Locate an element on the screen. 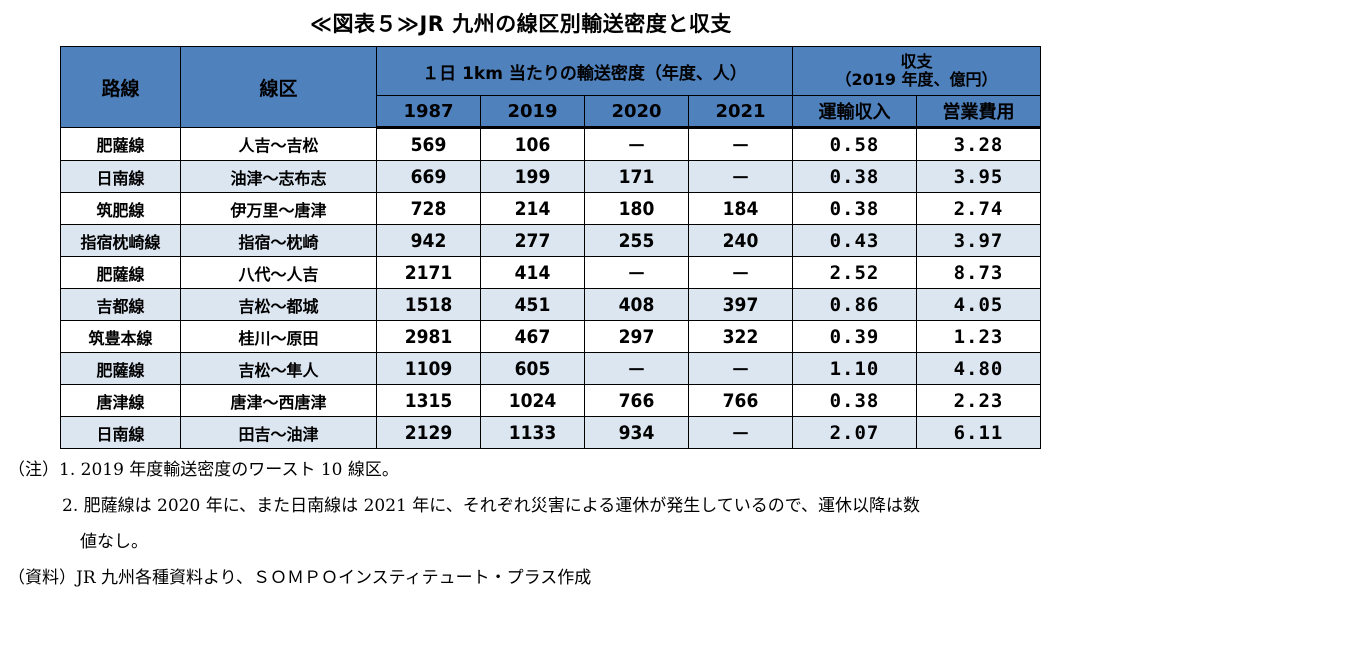  table-row: 筑豊本線 桂川～原田 2981 467 297 322 0.39 1.23 is located at coordinates (550, 336).